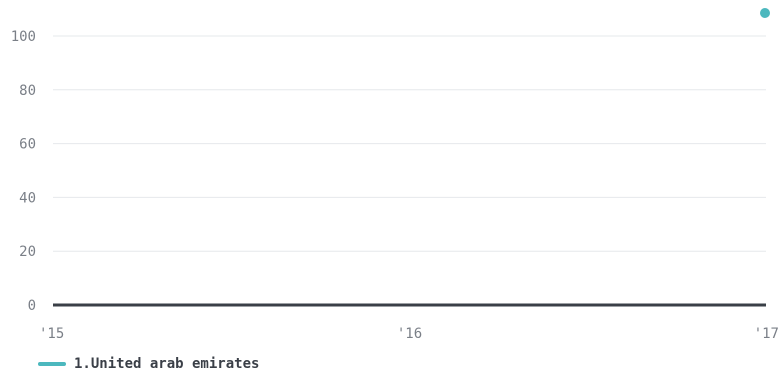 This screenshot has width=780, height=378. I want to click on y-axis-ticks: 0 20 40 60 80 100, so click(23, 171).